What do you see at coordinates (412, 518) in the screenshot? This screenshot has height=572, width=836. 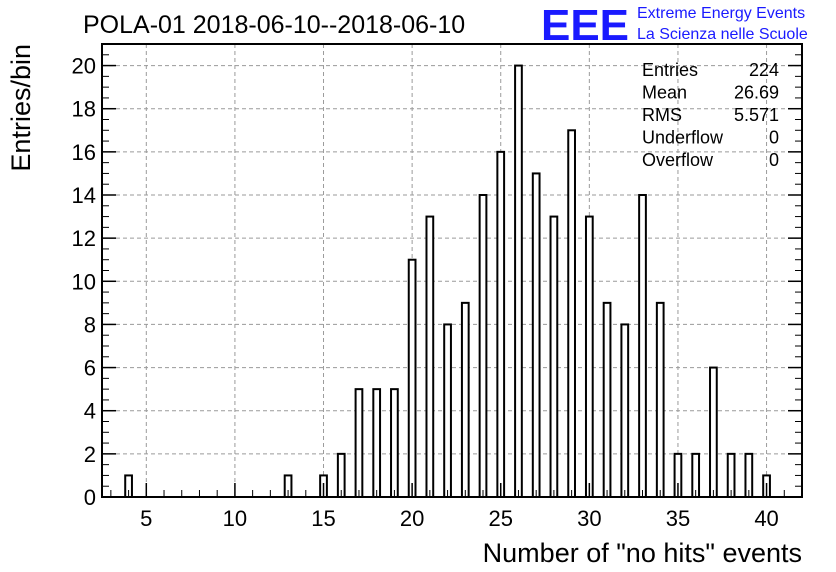 I see `x-tick-label: 20` at bounding box center [412, 518].